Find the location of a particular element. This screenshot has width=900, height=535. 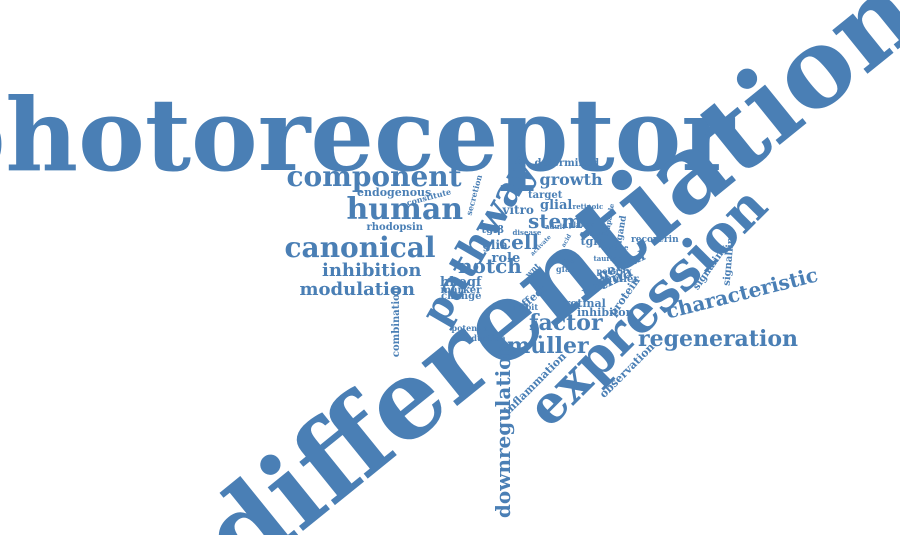

word-inhibitor: inhibitor is located at coordinates (604, 312).